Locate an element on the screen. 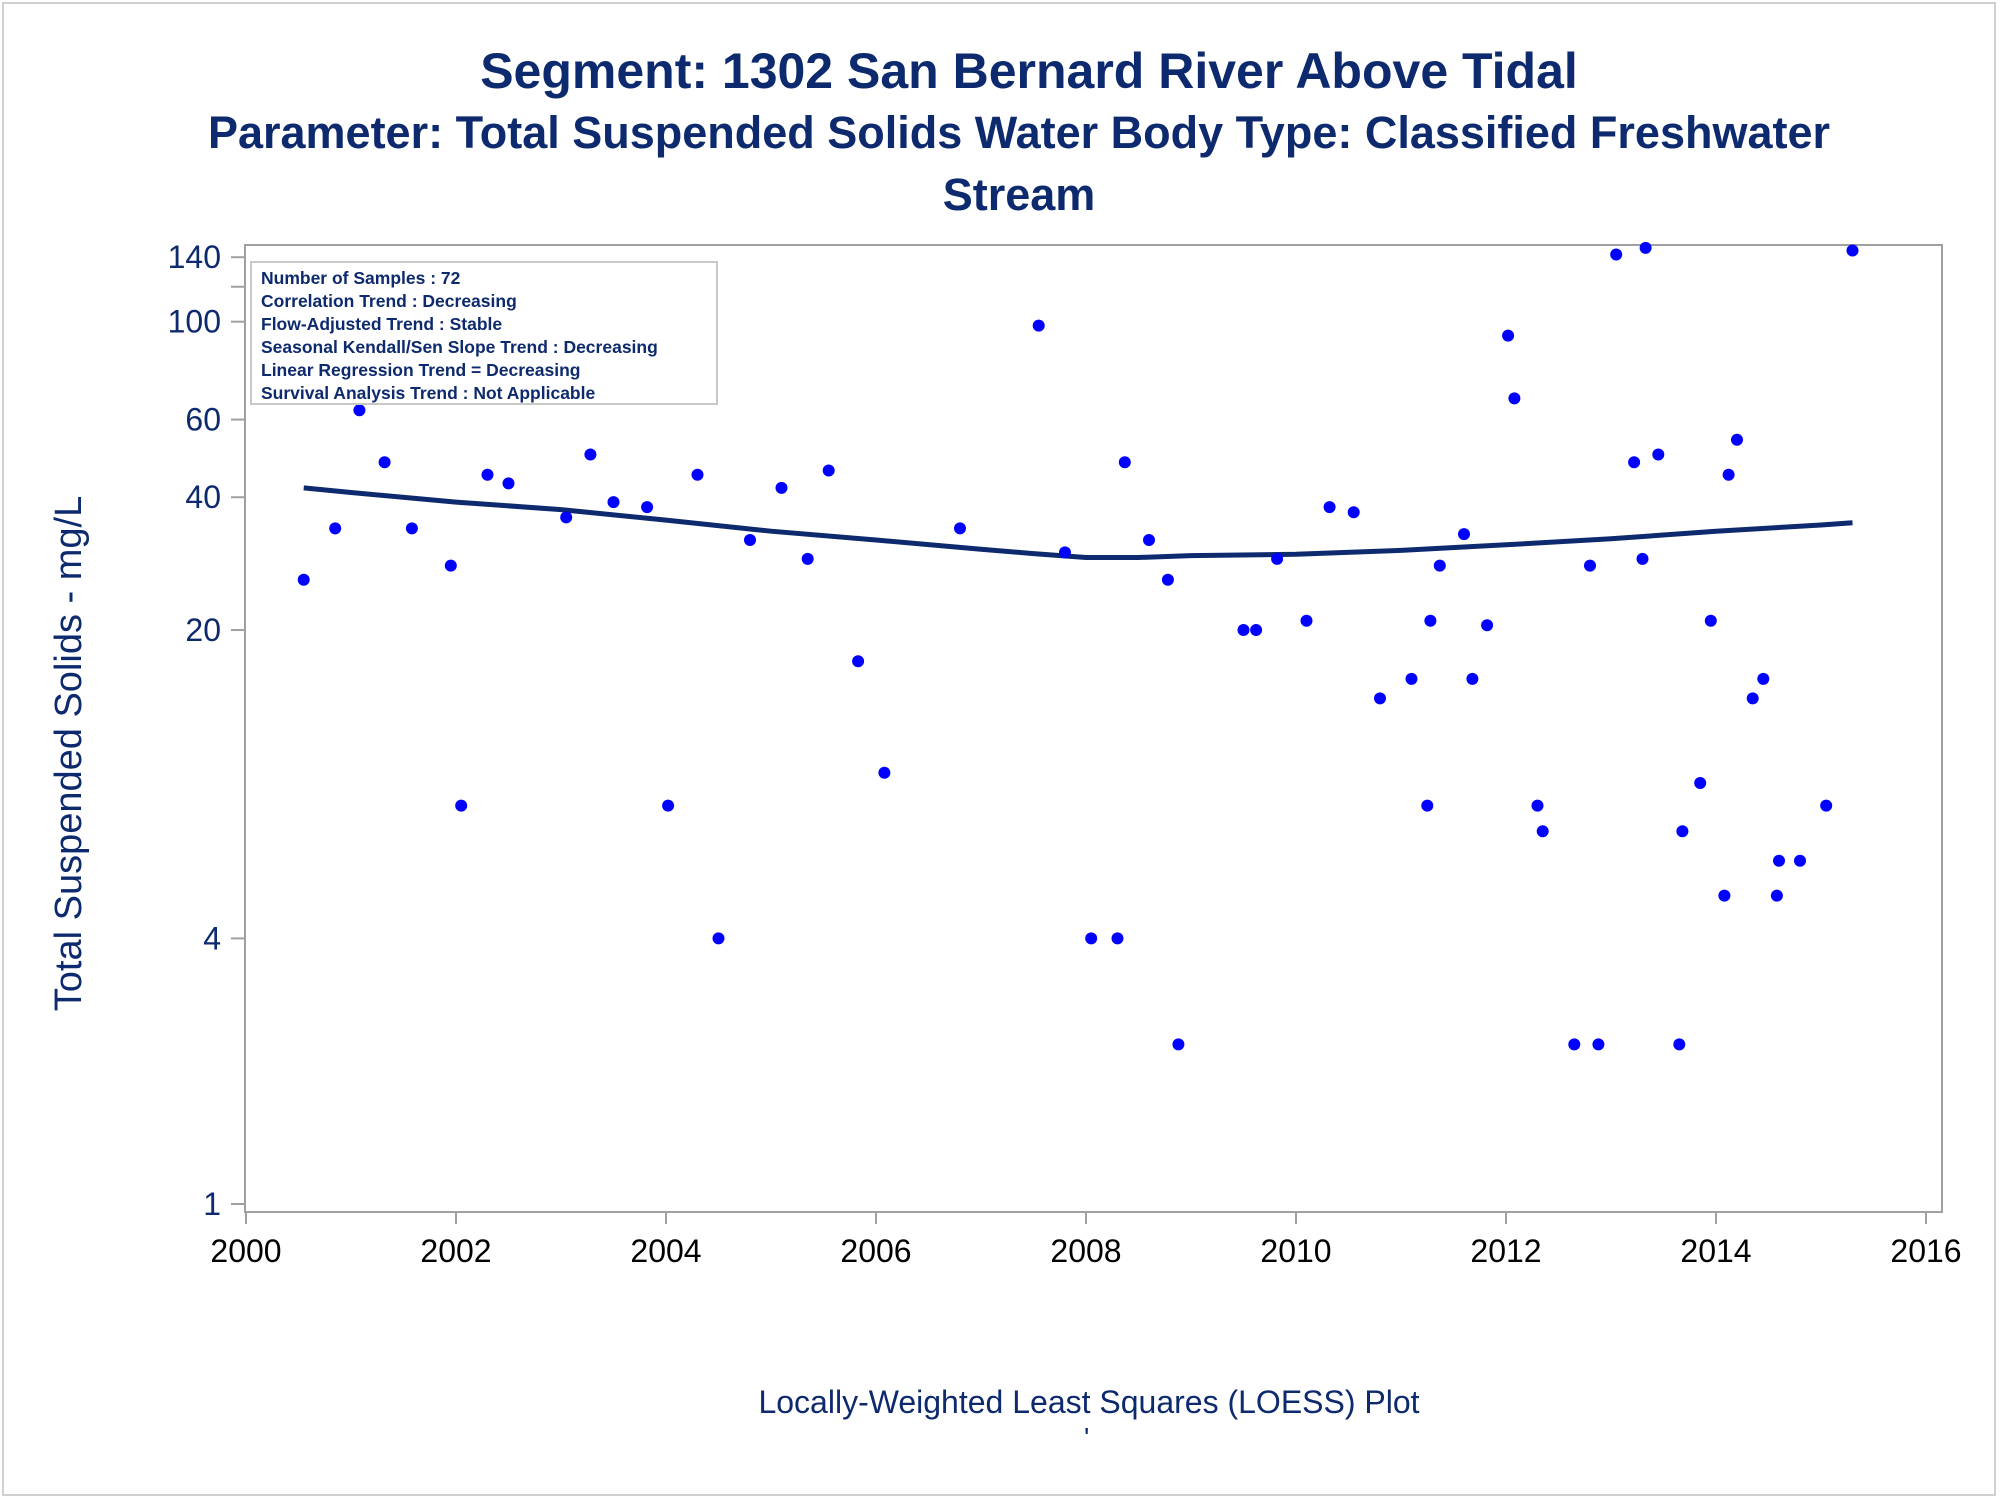 The width and height of the screenshot is (2000, 1504). stats-line: Flow-Adjusted Trend : Stable is located at coordinates (381, 324).